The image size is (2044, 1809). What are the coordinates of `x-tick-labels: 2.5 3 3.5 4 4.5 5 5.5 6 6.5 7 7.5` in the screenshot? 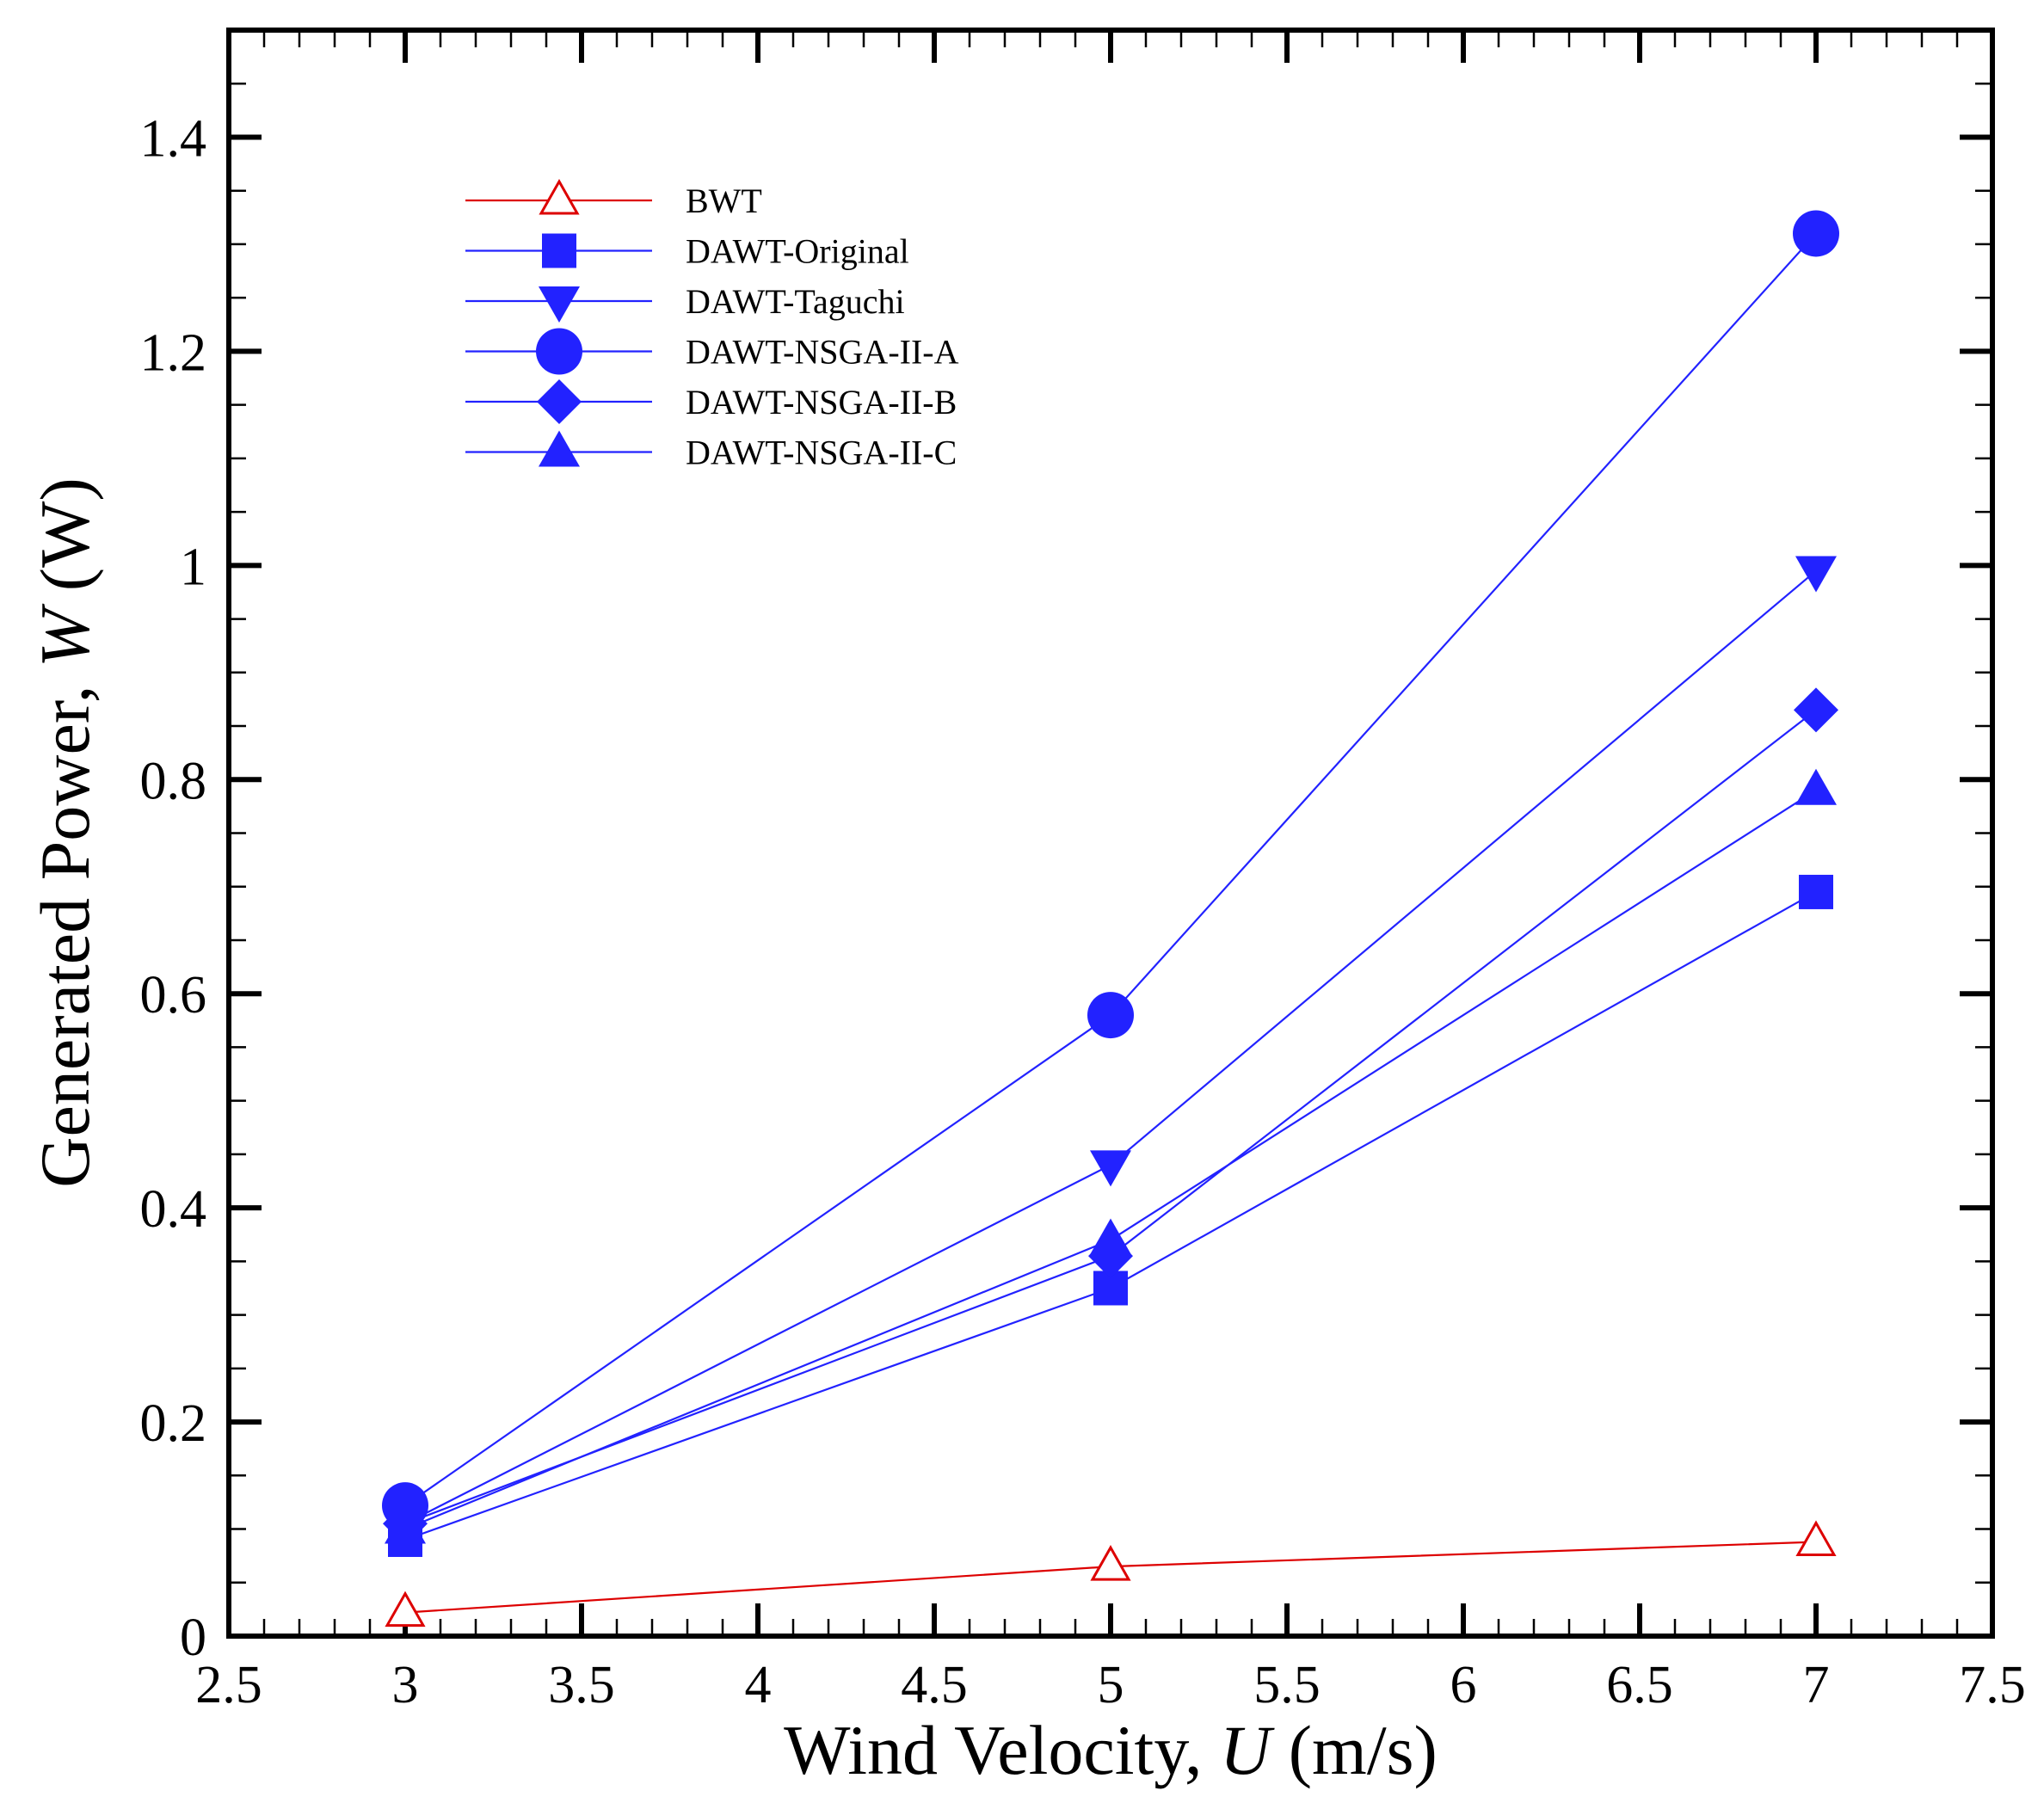 It's located at (1110, 1685).